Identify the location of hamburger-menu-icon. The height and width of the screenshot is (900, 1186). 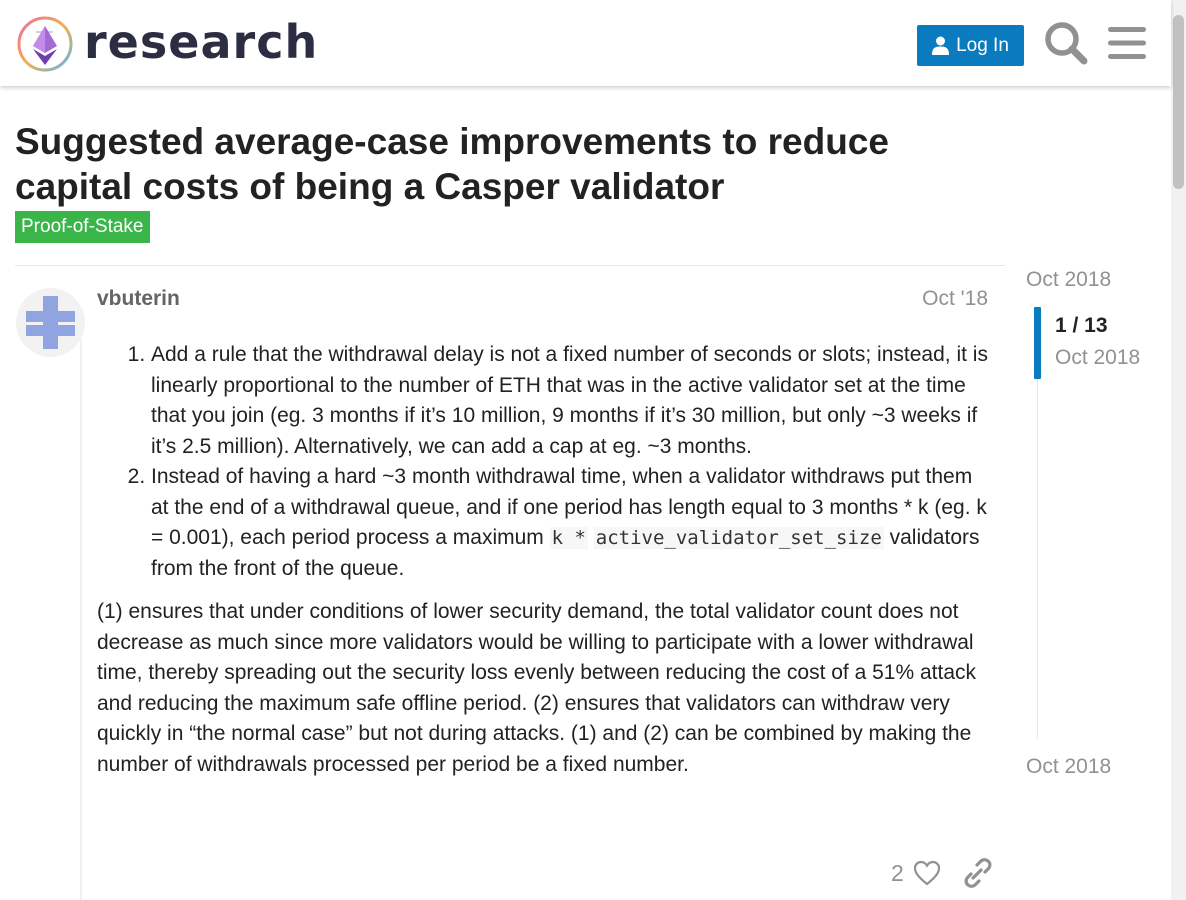
(1127, 43).